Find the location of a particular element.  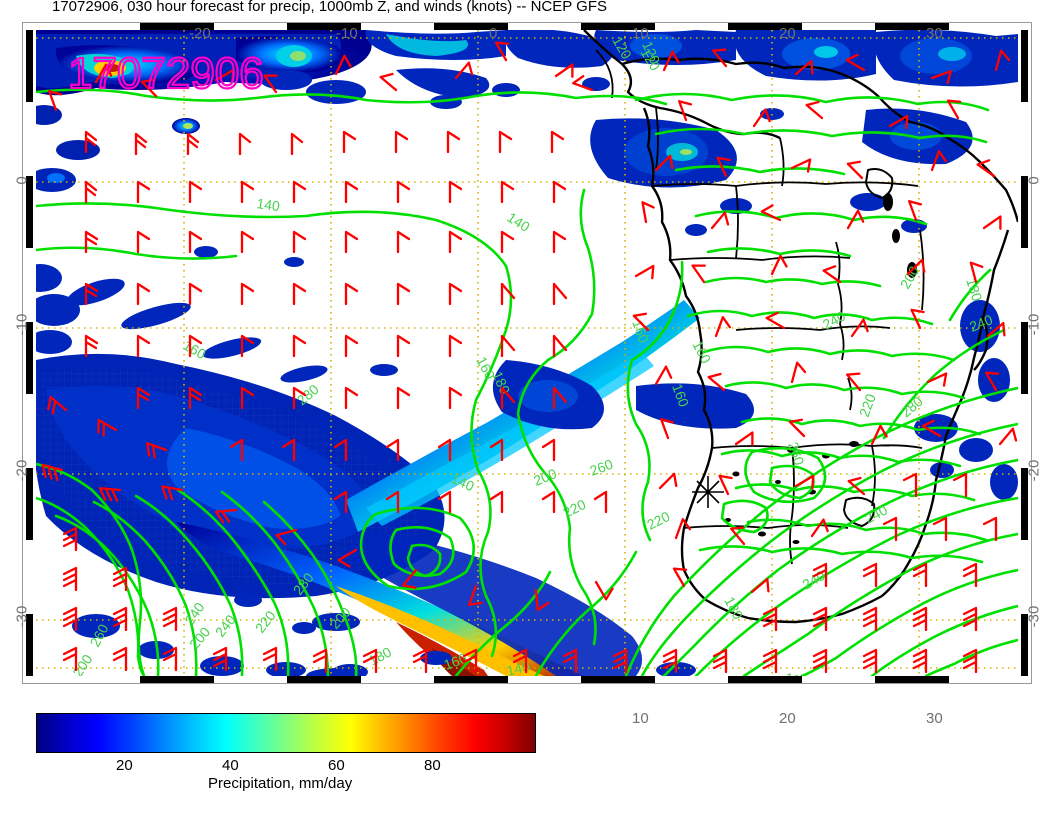

xtick-top-2: 0 is located at coordinates (493, 33).